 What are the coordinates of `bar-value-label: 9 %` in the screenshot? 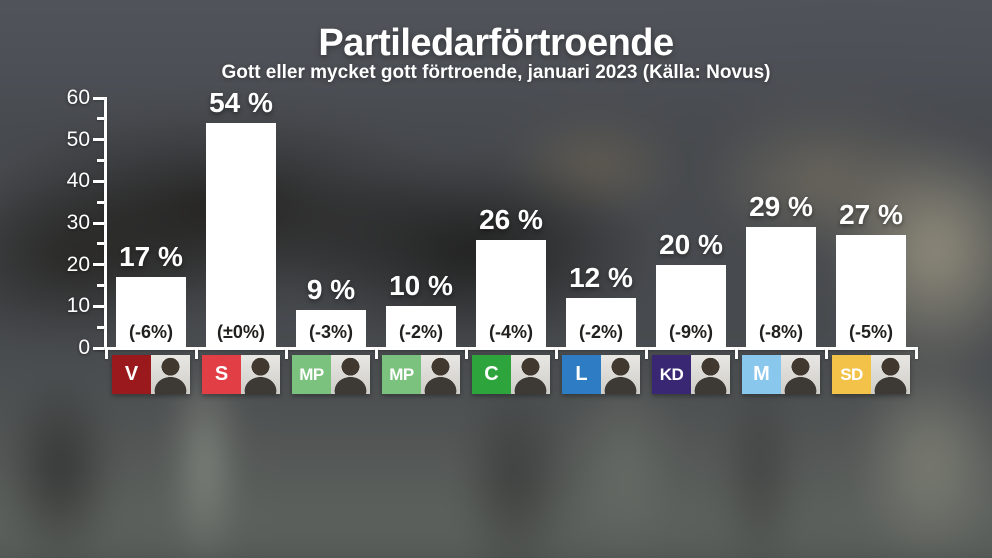 It's located at (331, 289).